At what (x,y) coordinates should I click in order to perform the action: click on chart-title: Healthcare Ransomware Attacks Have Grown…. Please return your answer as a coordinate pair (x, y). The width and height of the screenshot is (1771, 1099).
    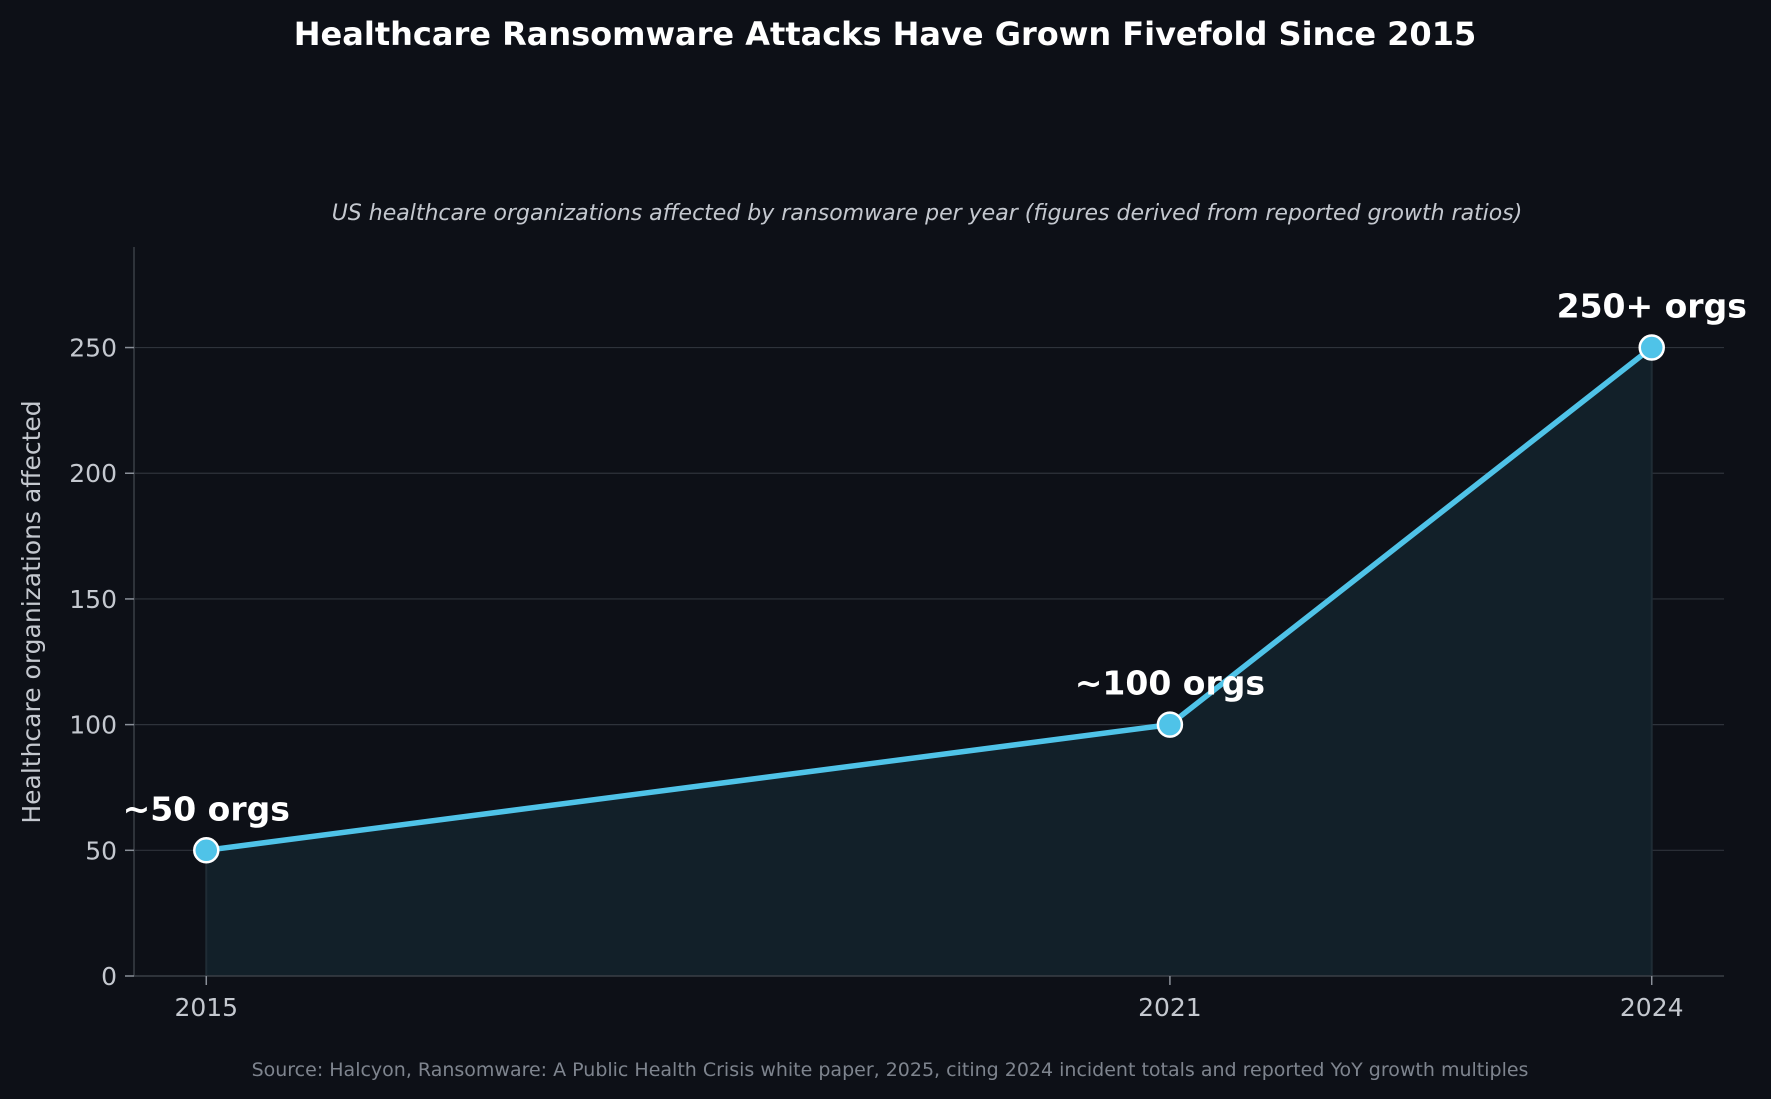
    Looking at the image, I should click on (885, 34).